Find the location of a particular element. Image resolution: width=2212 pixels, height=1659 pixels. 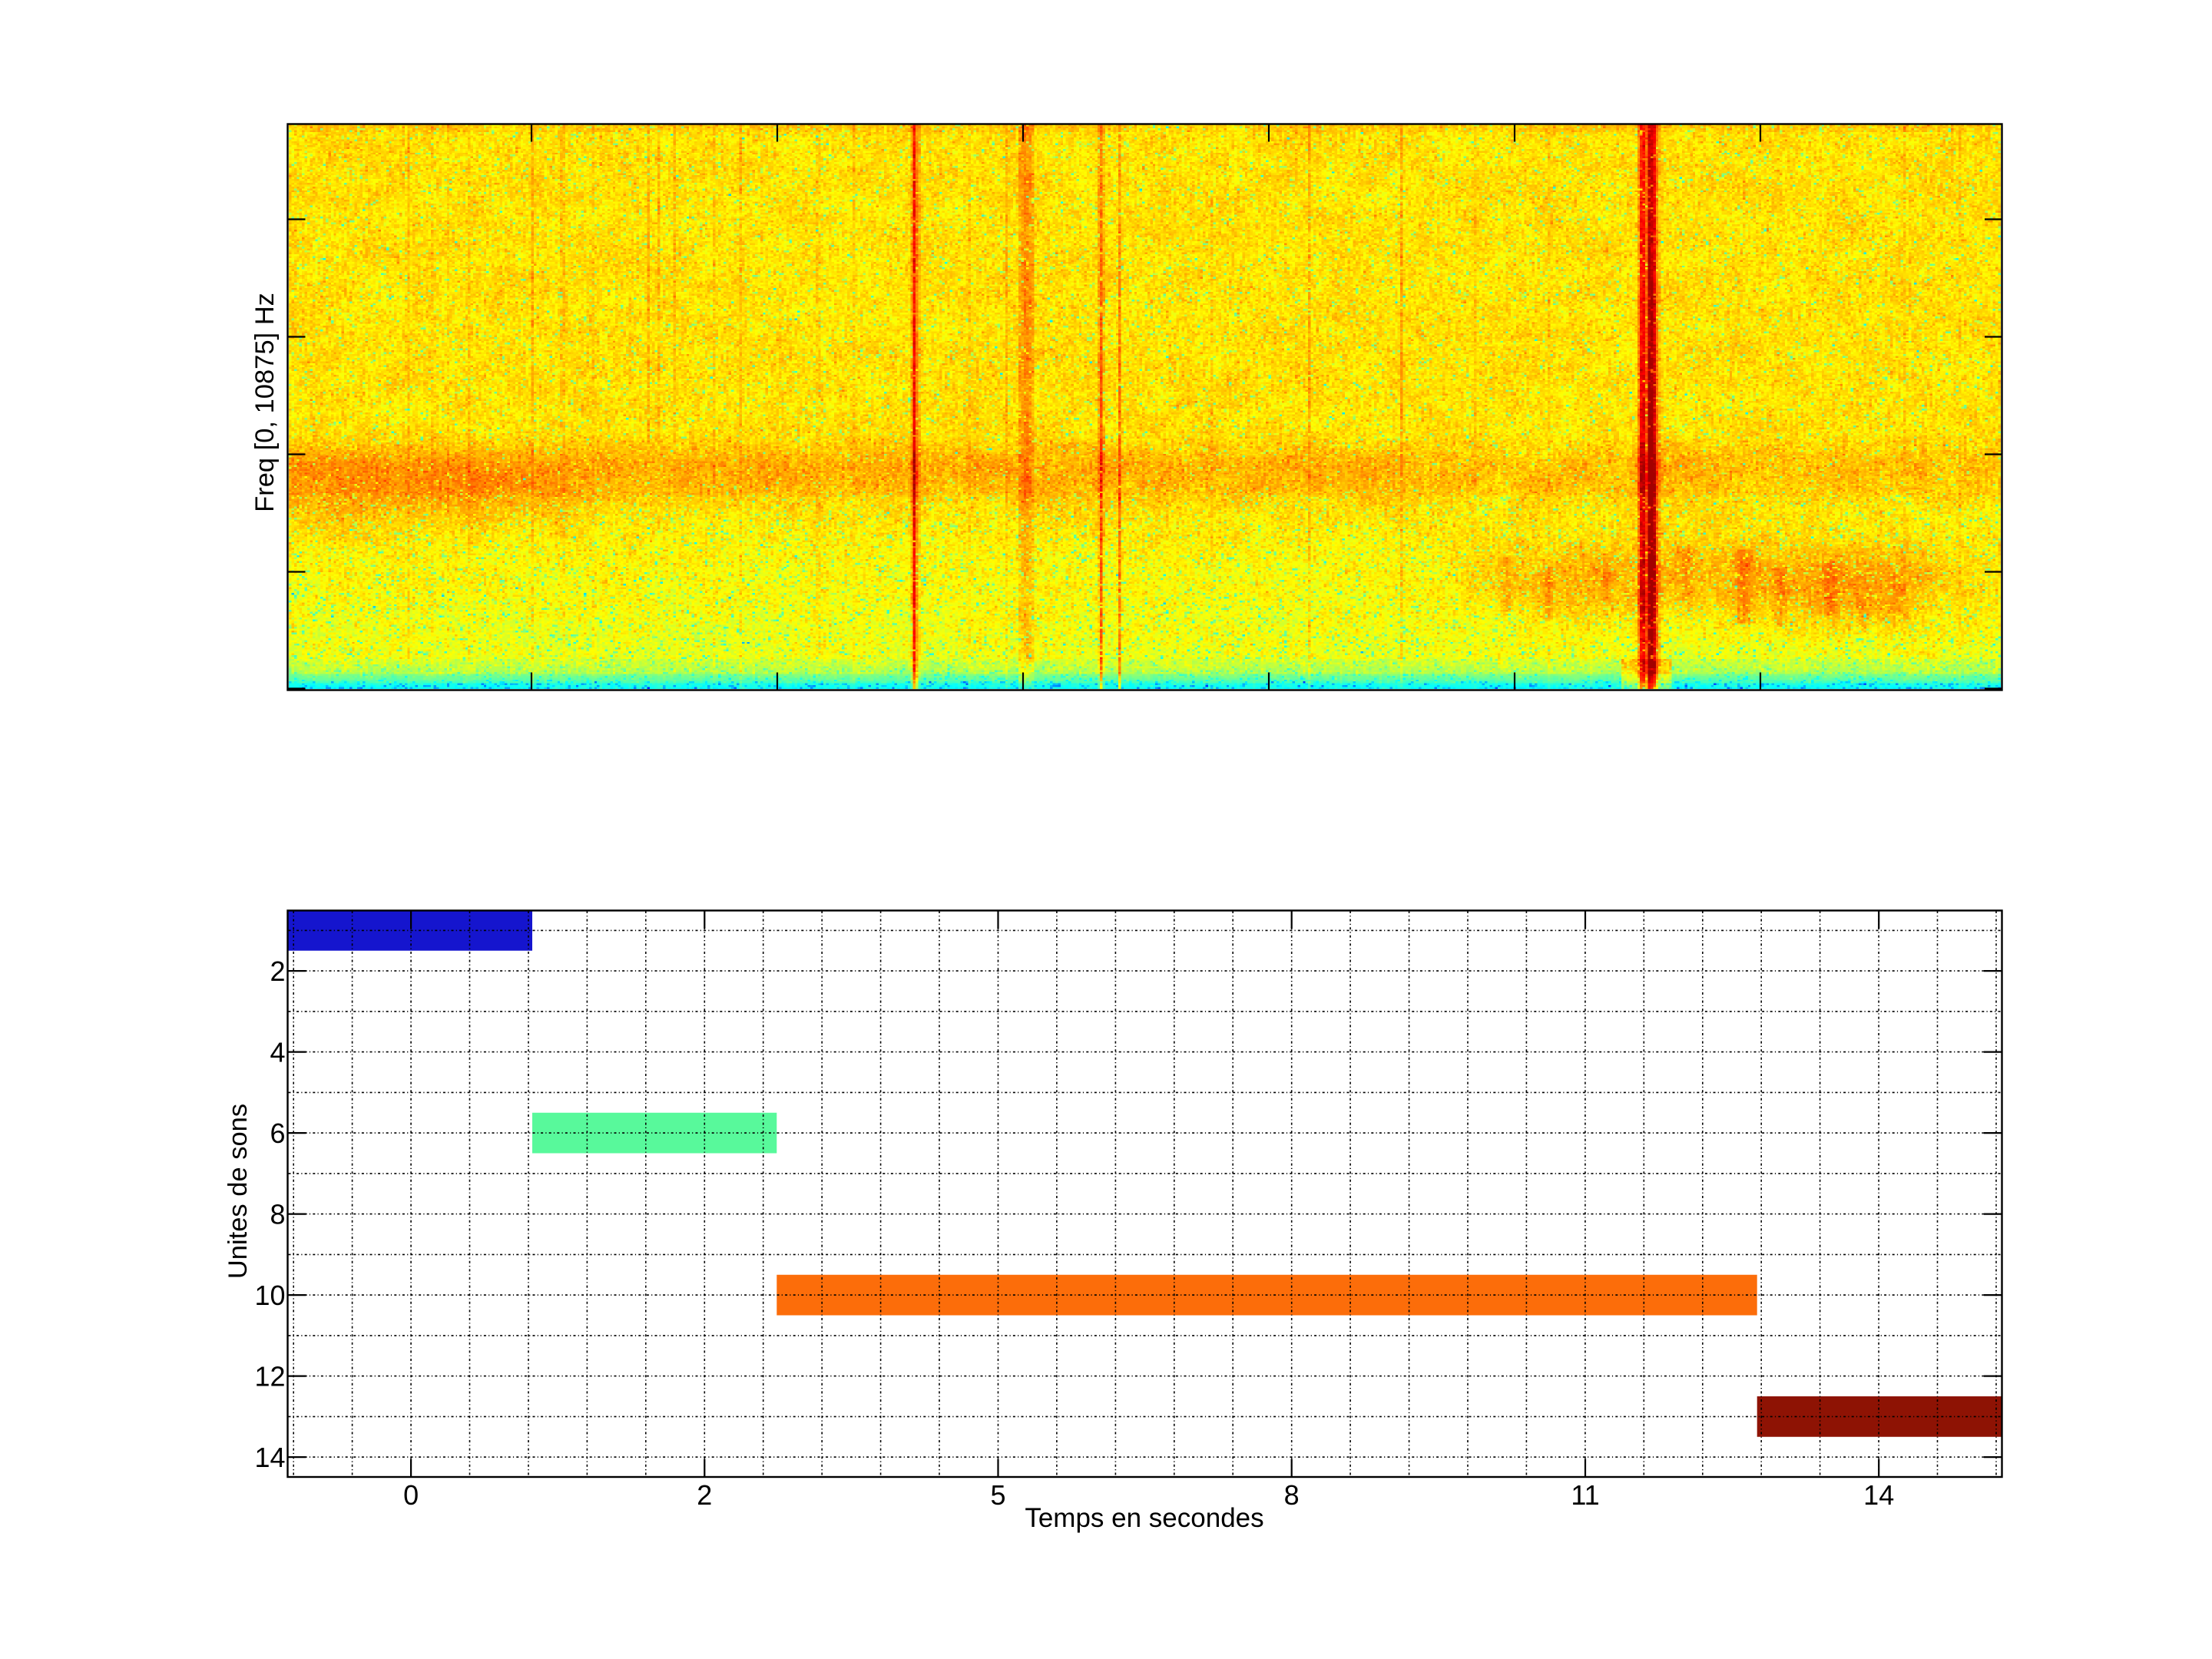

svg-text: 5 is located at coordinates (998, 1495).